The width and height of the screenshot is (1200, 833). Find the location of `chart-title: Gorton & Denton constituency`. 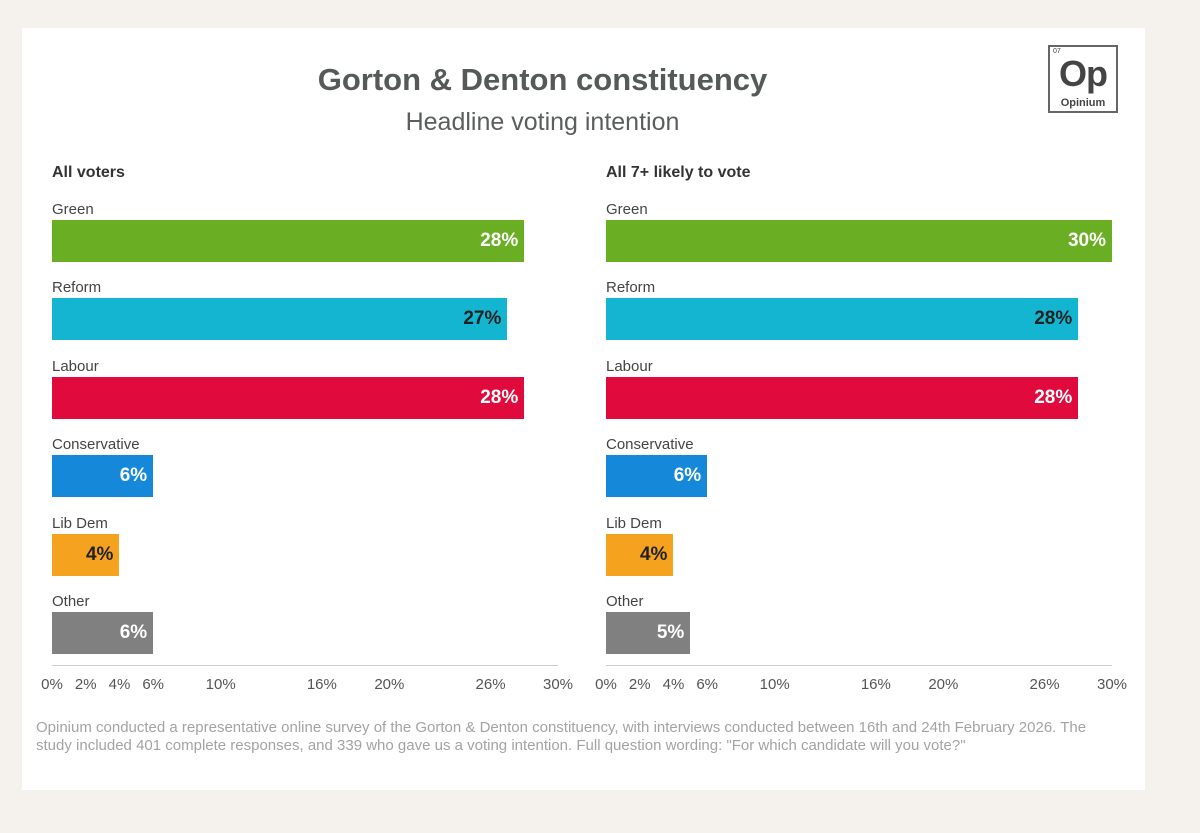

chart-title: Gorton & Denton constituency is located at coordinates (542, 79).